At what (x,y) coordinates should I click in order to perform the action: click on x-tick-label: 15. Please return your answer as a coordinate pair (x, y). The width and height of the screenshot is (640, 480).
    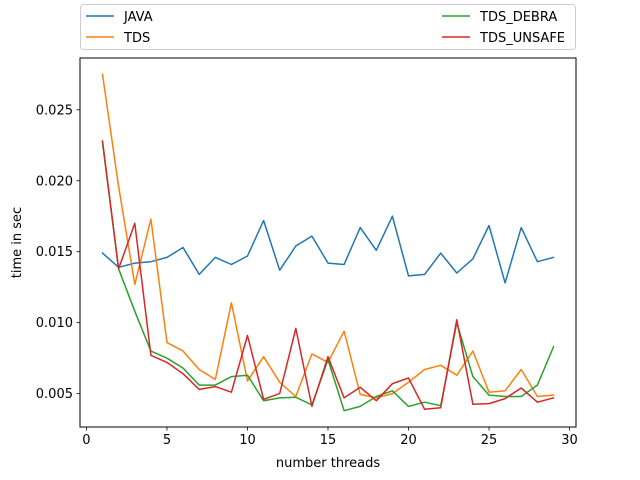
    Looking at the image, I should click on (328, 440).